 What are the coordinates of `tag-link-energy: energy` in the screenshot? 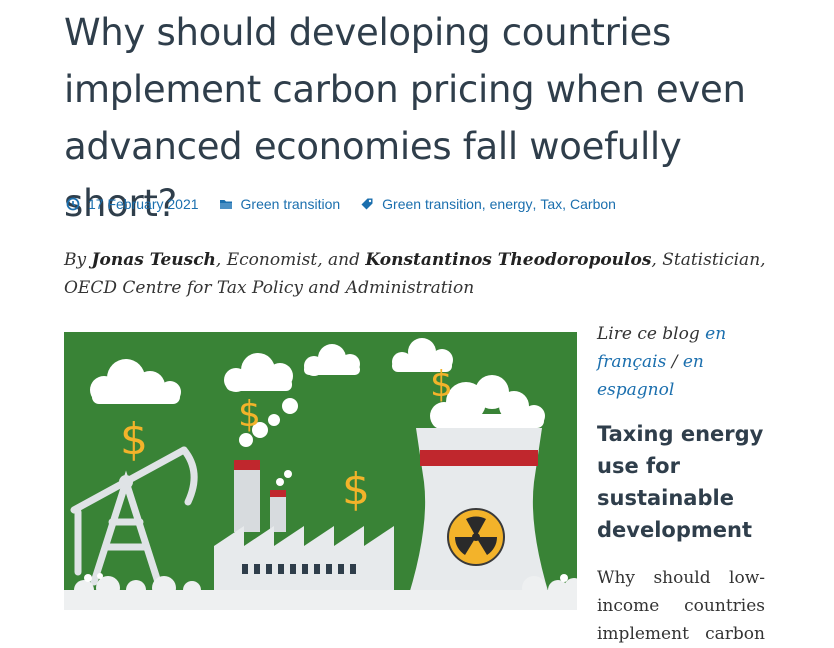 It's located at (511, 204).